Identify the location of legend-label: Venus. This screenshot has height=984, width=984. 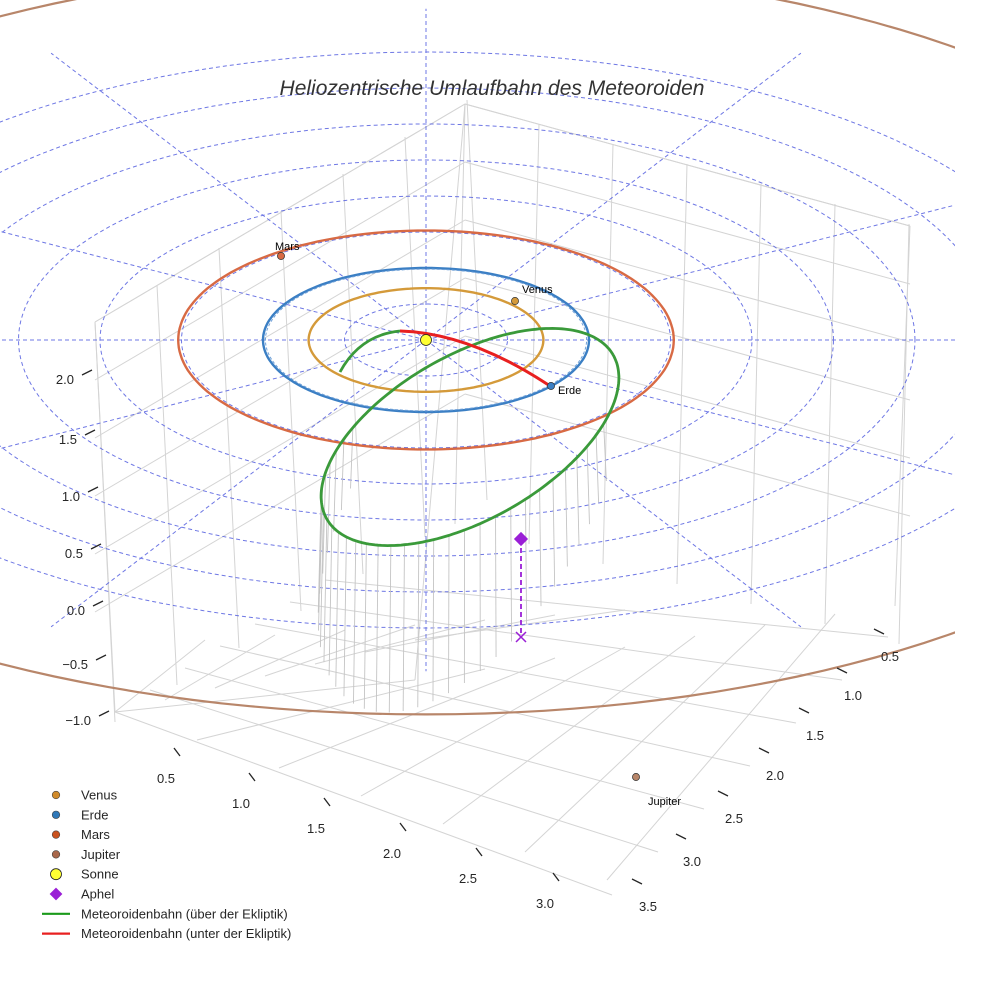
(99, 795).